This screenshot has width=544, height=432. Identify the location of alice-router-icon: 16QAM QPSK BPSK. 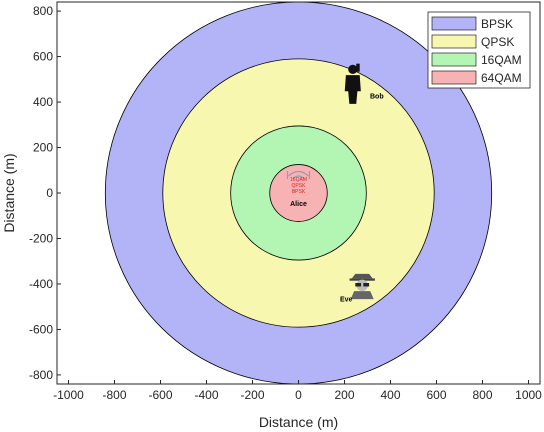
(298, 182).